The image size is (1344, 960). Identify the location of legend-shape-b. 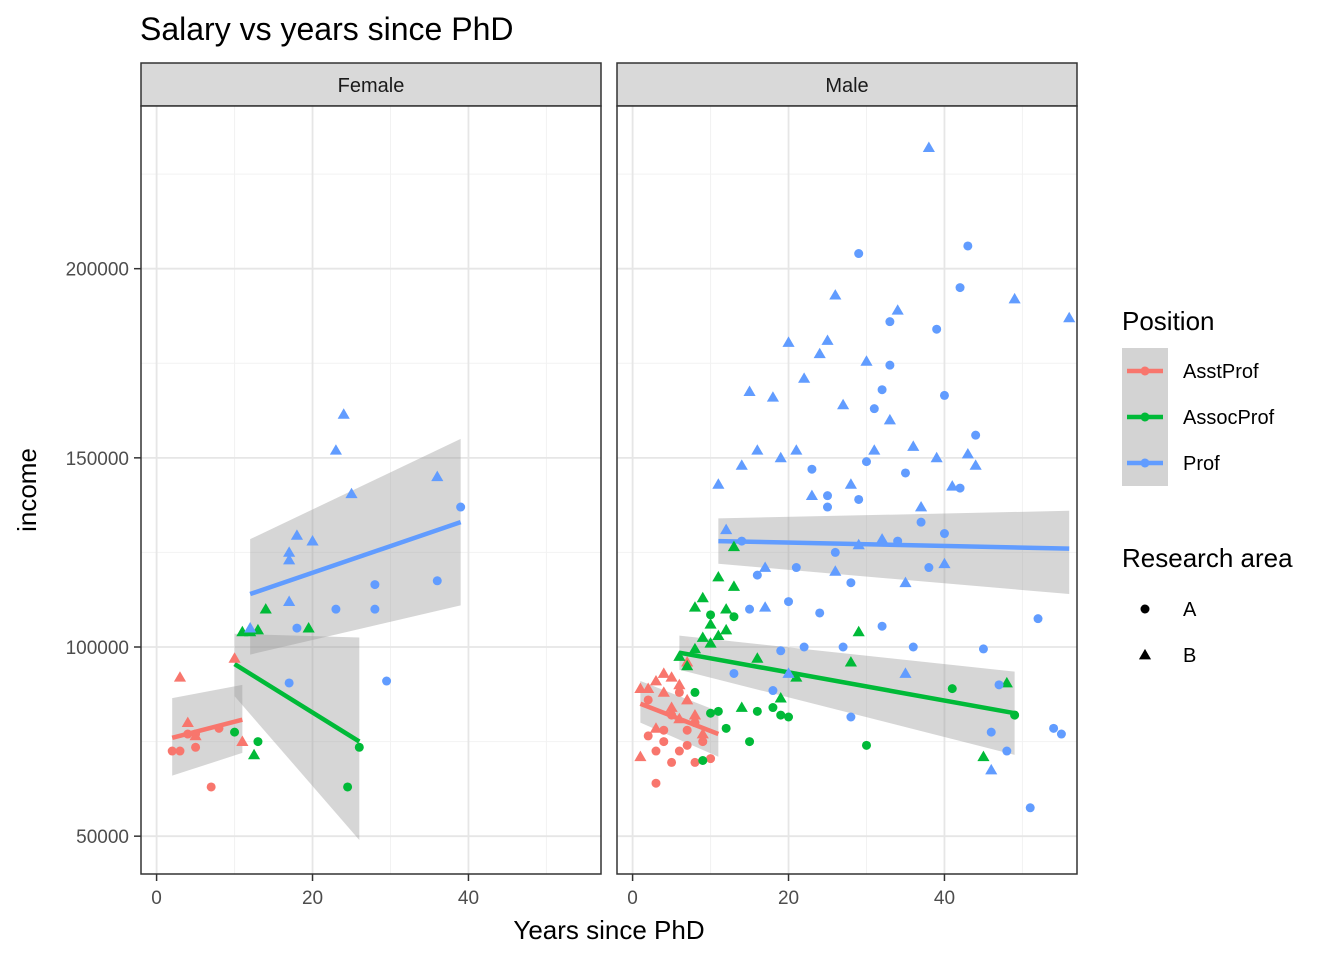
(1145, 654).